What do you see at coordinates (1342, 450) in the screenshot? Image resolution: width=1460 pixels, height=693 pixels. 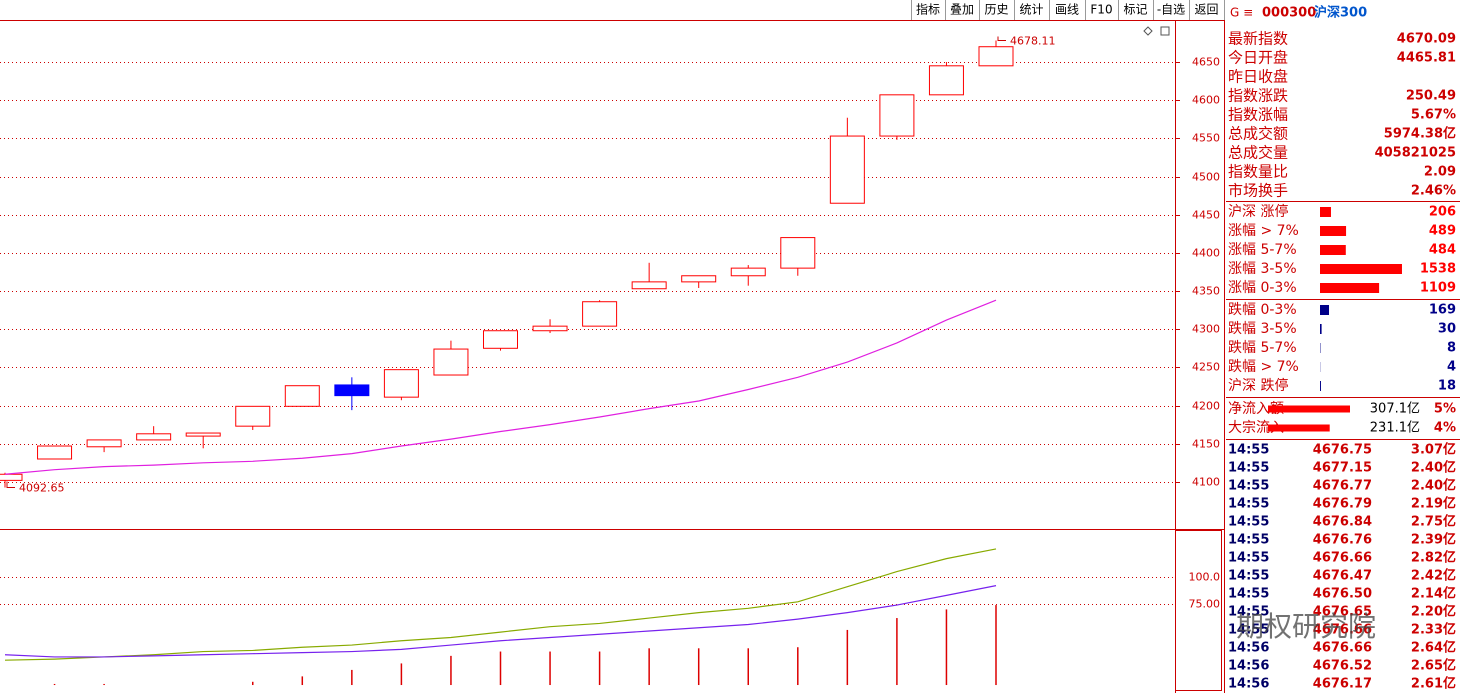 I see `trade-price: 4676.75` at bounding box center [1342, 450].